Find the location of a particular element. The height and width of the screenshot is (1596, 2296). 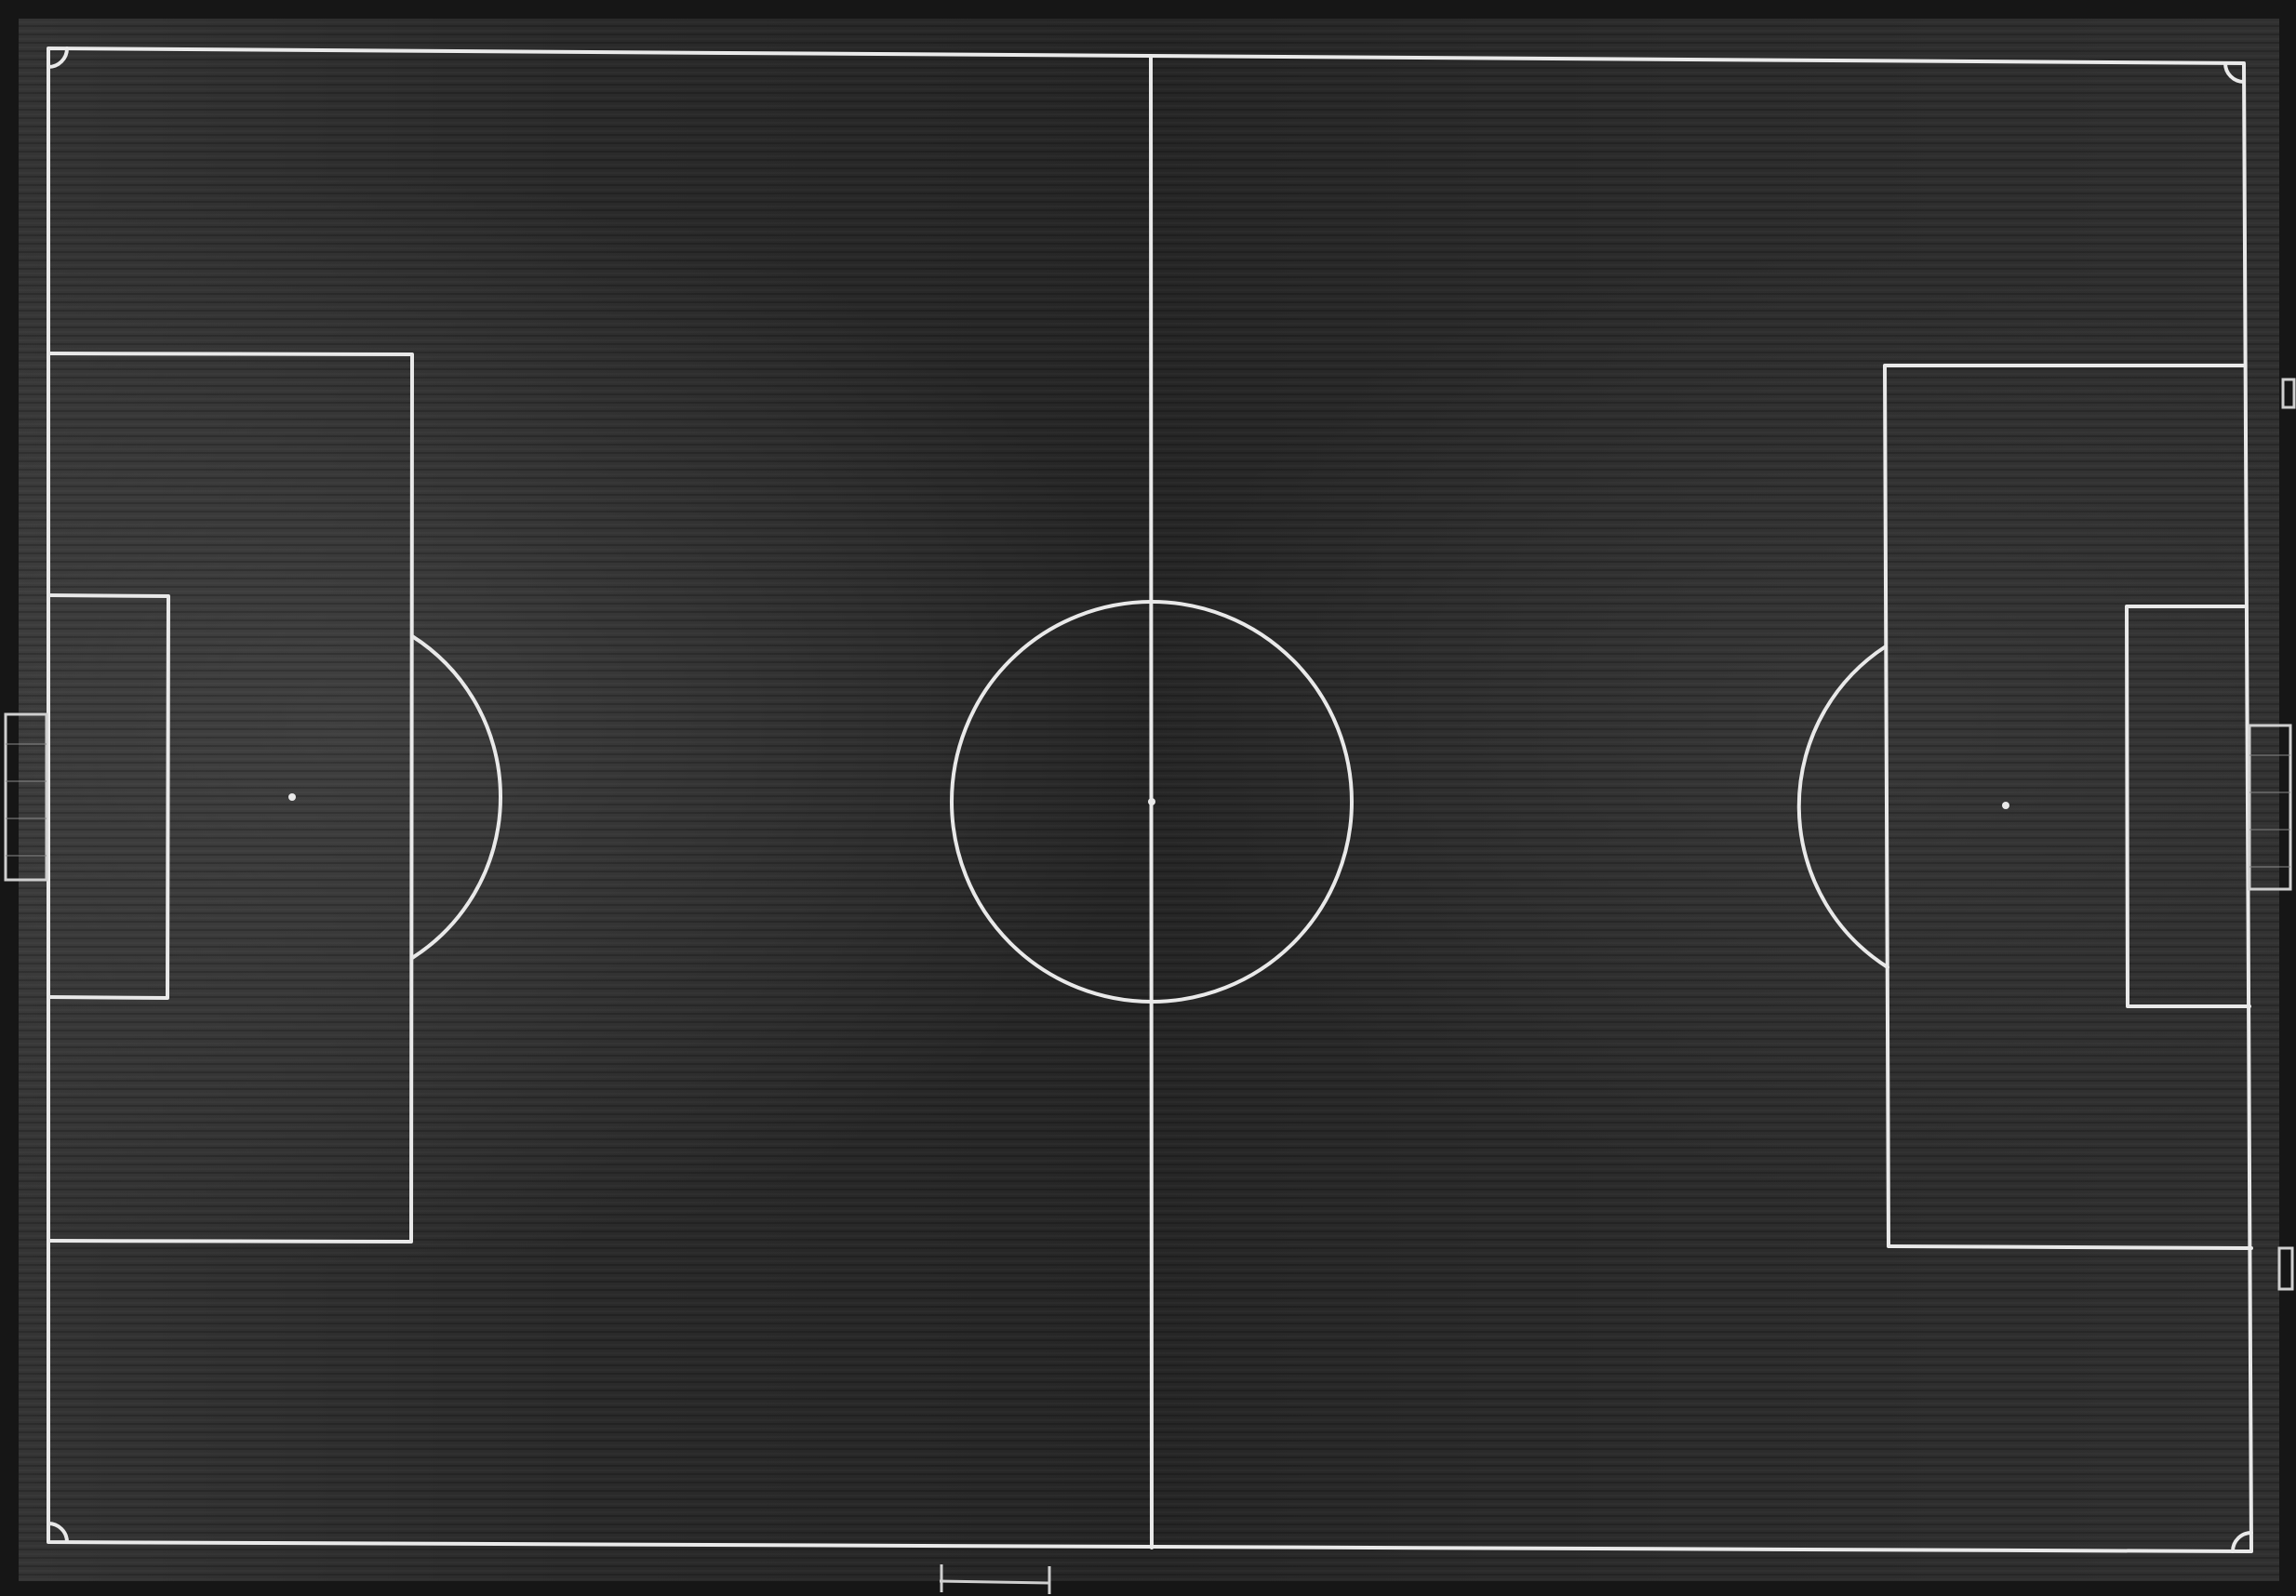

corner-arc-bottom-right is located at coordinates (2242, 1542).